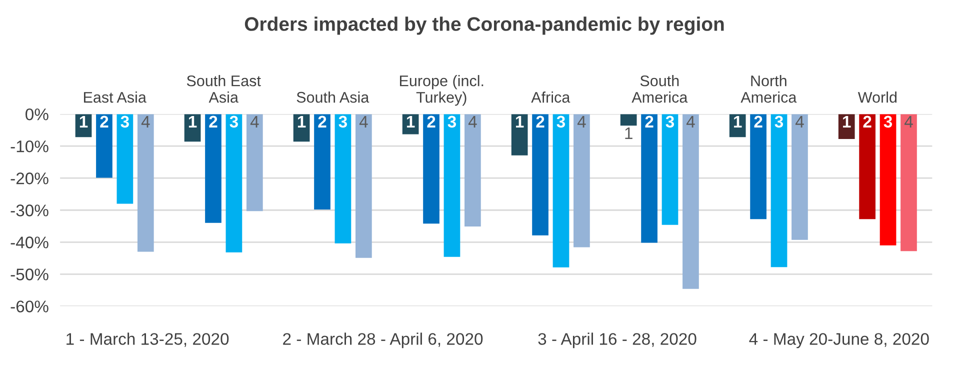 This screenshot has width=969, height=368. What do you see at coordinates (660, 89) in the screenshot?
I see `x-tick-label: South America` at bounding box center [660, 89].